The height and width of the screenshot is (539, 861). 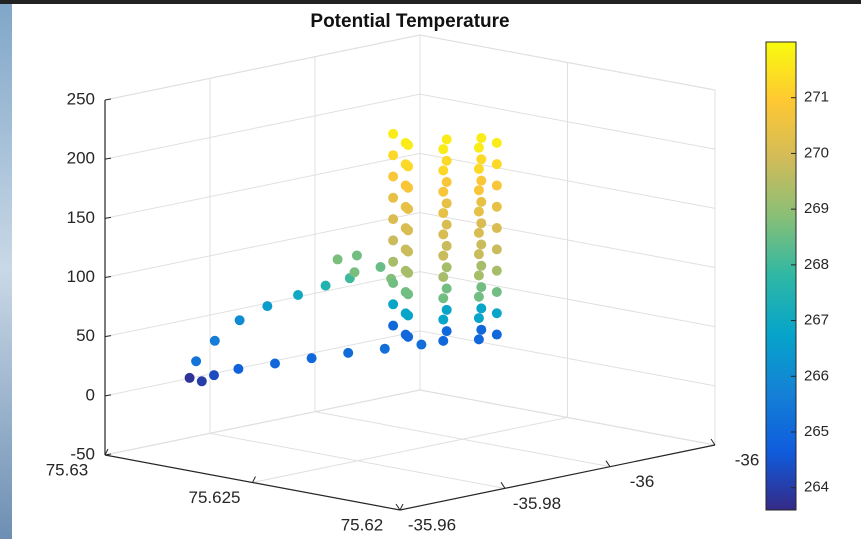 I want to click on colorbar-tick-label: 268, so click(x=816, y=264).